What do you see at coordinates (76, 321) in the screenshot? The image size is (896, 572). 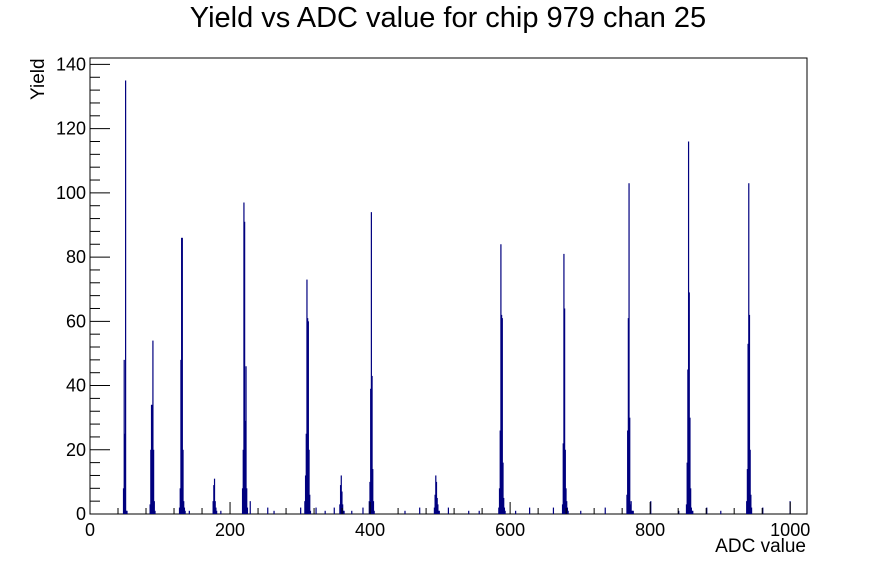 I see `y-tick-label: 60` at bounding box center [76, 321].